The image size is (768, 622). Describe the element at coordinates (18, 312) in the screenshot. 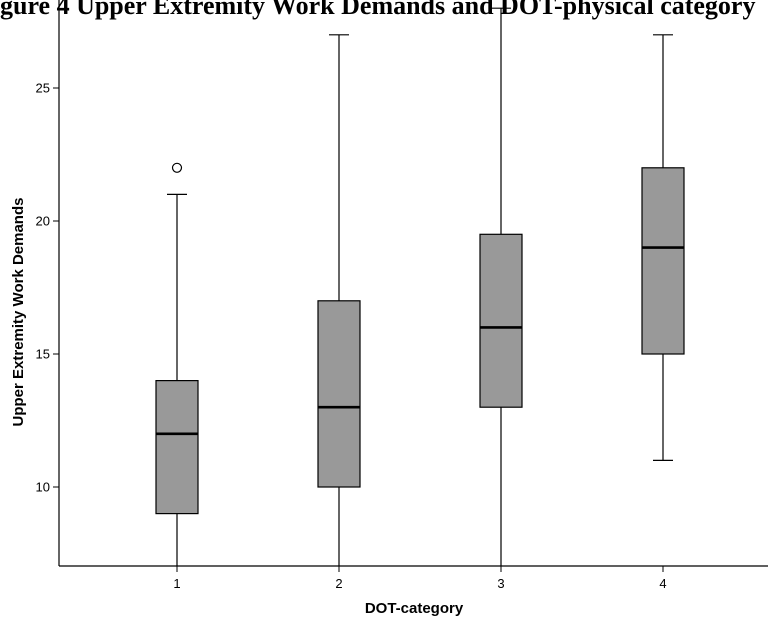

I see `y-axis-label: Upper Extremity Work Demands` at that location.